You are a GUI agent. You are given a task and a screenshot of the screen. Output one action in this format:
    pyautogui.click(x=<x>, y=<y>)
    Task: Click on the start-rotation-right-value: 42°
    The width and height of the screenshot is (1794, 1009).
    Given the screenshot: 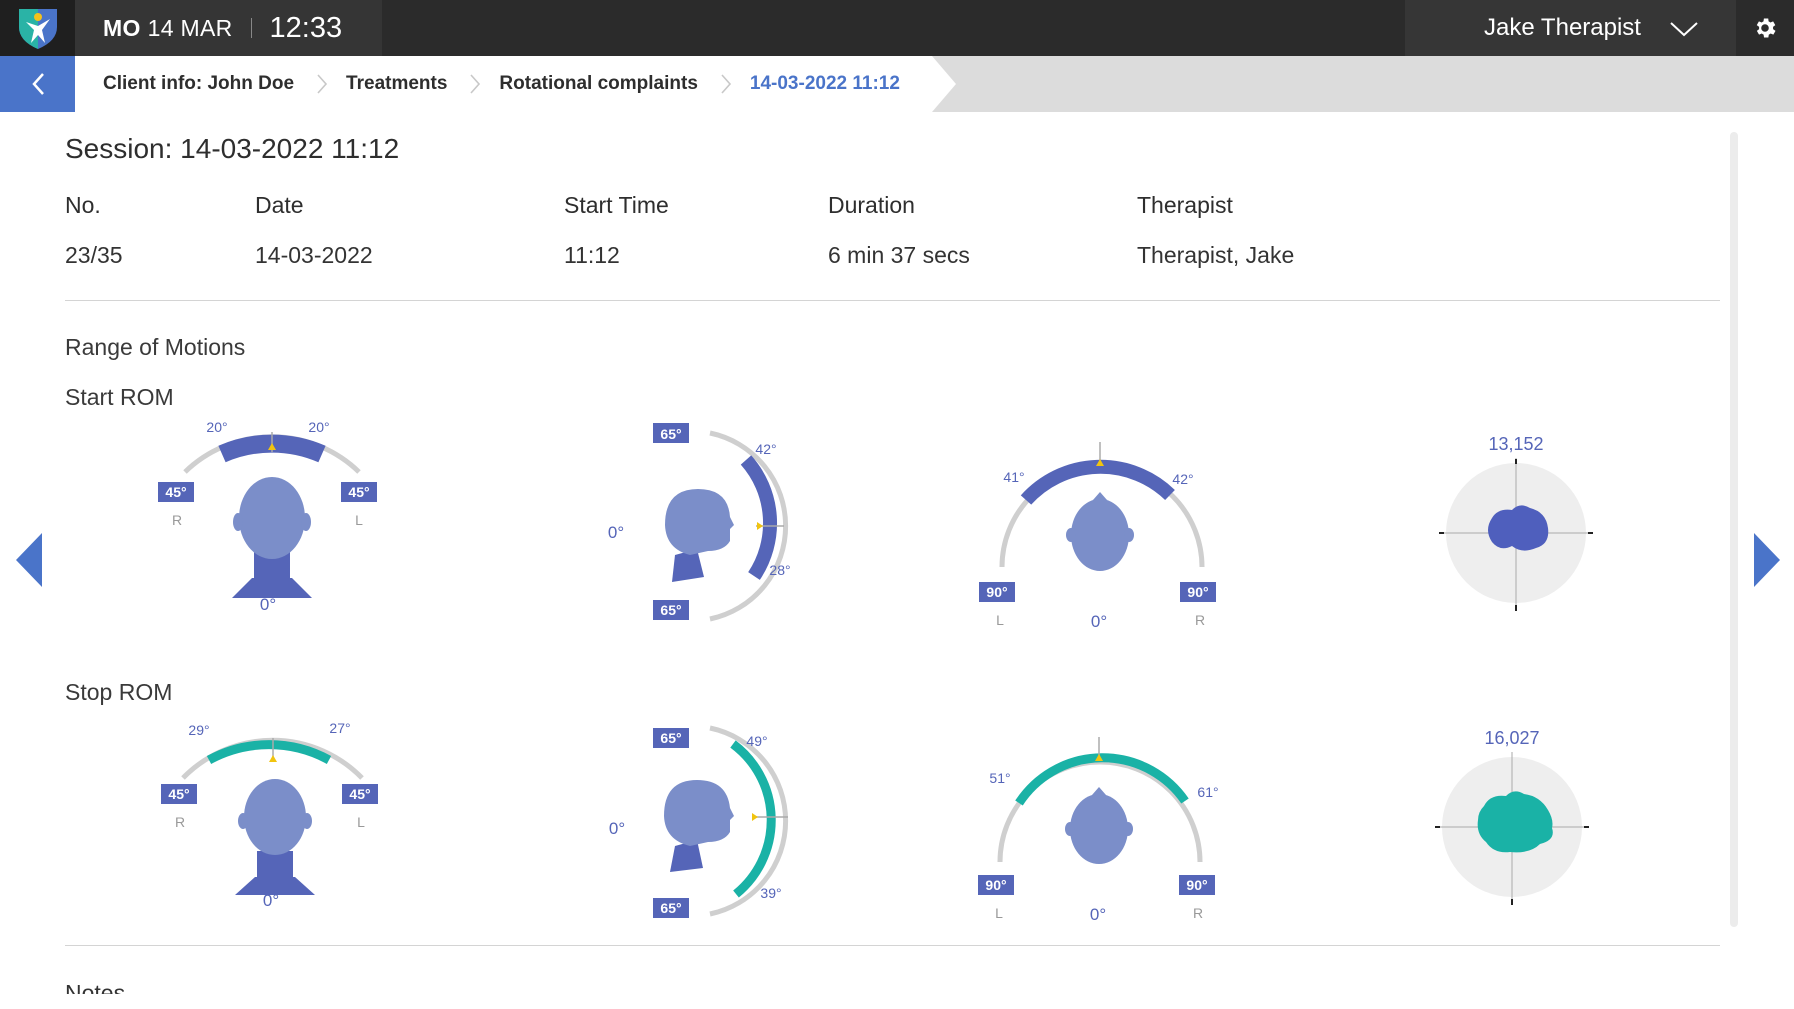 What is the action you would take?
    pyautogui.click(x=1182, y=479)
    